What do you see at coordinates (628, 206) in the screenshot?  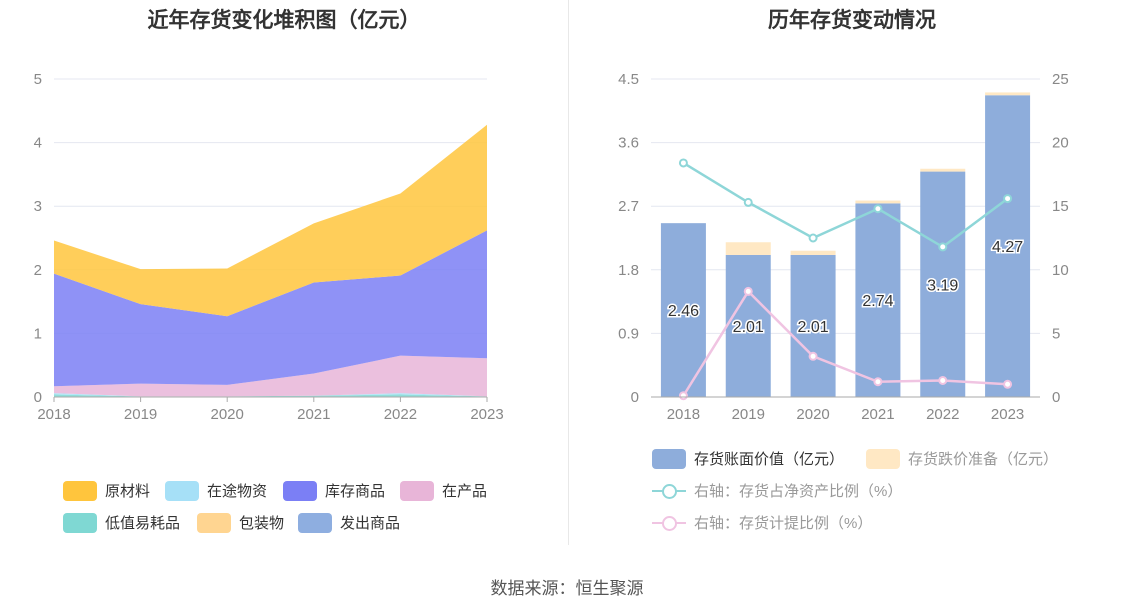 I see `y-tick-label: 2.7` at bounding box center [628, 206].